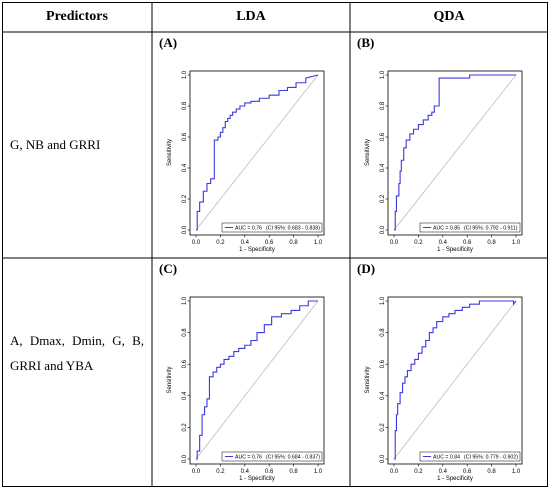 The image size is (550, 489). Describe the element at coordinates (293, 228) in the screenshot. I see `legend-ci: (CI 95%: 0.683 - 0.838)` at that location.